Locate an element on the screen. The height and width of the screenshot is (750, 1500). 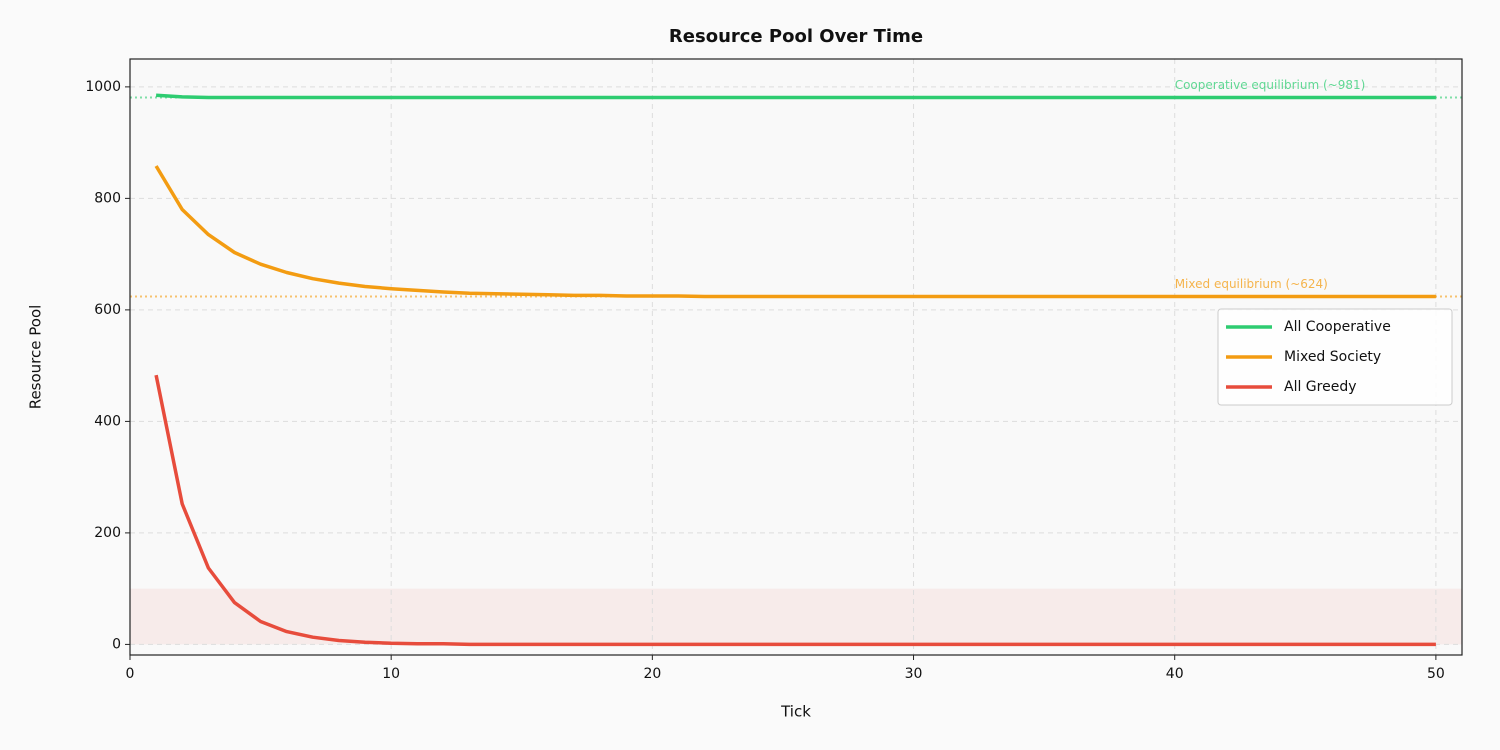
legend: All Cooperative Mixed Society All Greedy is located at coordinates (1335, 357).